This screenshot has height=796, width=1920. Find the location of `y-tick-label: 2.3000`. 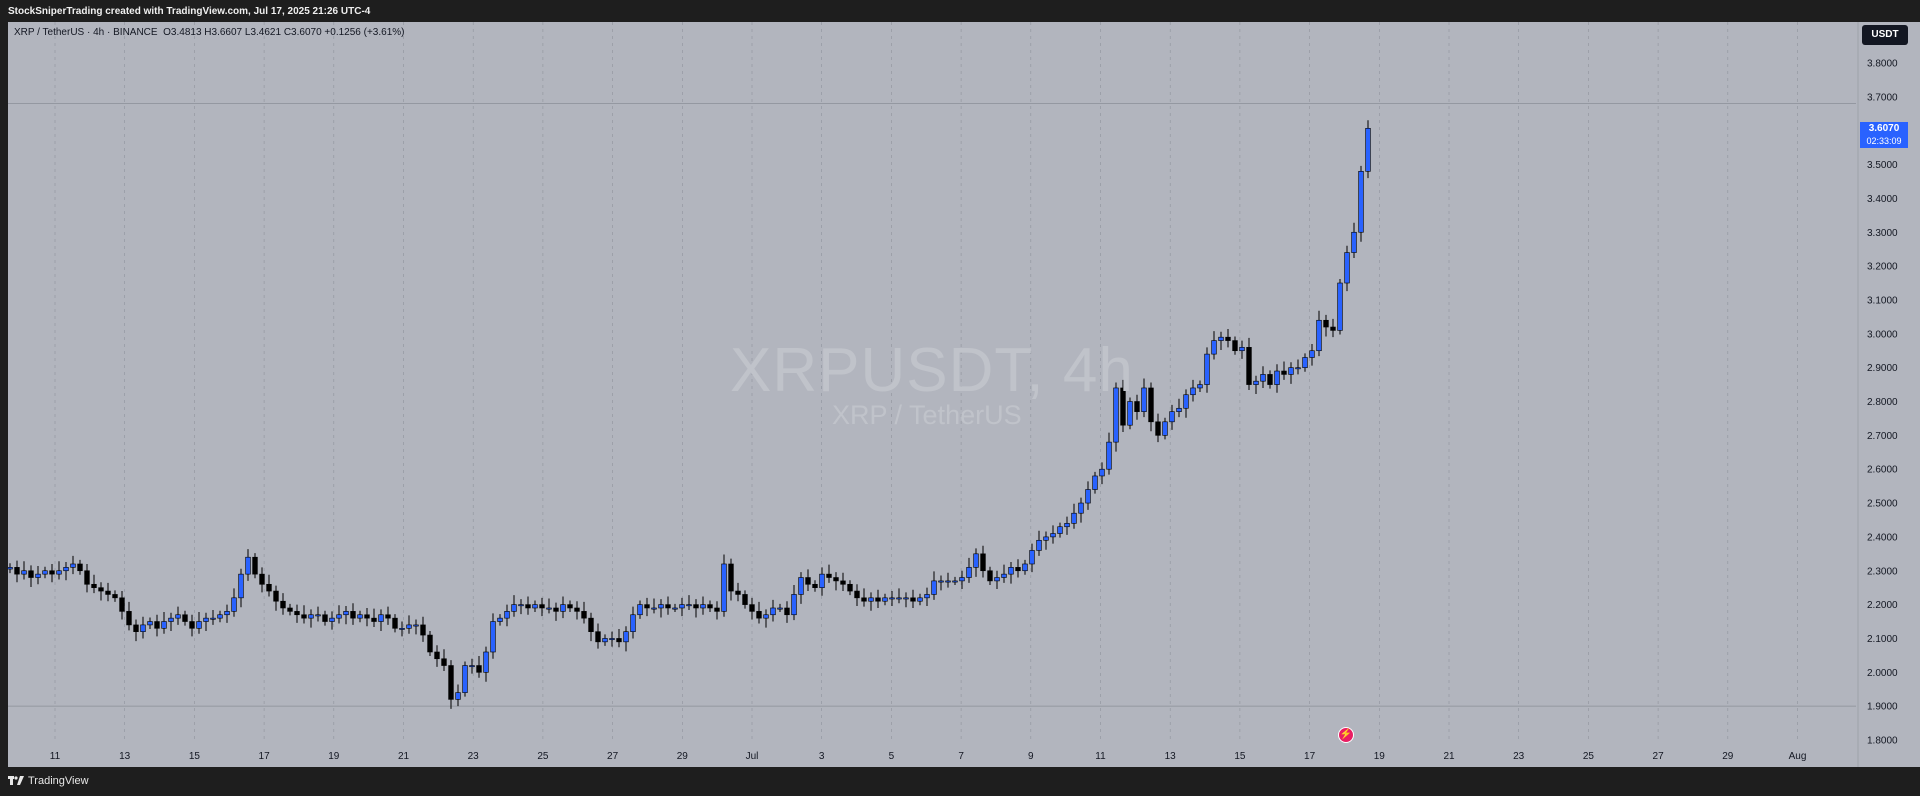

y-tick-label: 2.3000 is located at coordinates (1882, 571).